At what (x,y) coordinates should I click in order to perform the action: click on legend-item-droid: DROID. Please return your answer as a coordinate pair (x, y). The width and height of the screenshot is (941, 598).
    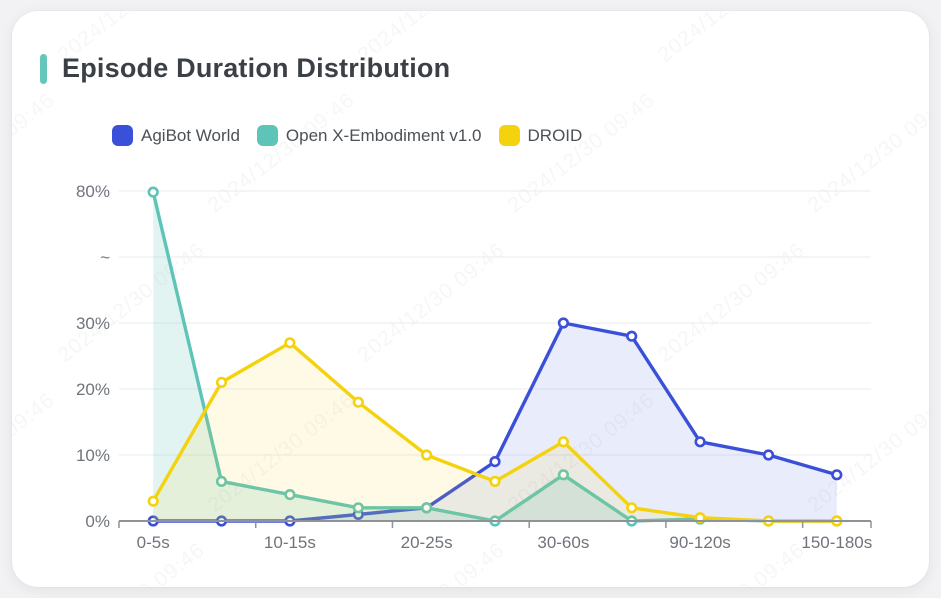
    Looking at the image, I should click on (540, 135).